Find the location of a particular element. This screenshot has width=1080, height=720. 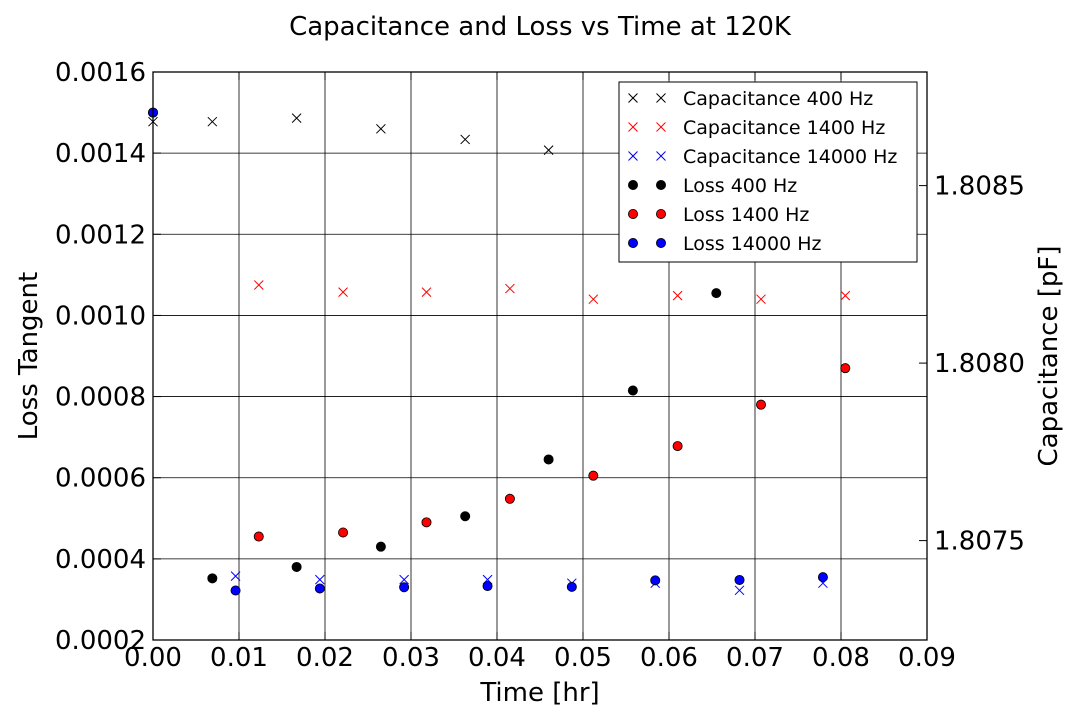

x-tick-label: 0.07 is located at coordinates (755, 658).